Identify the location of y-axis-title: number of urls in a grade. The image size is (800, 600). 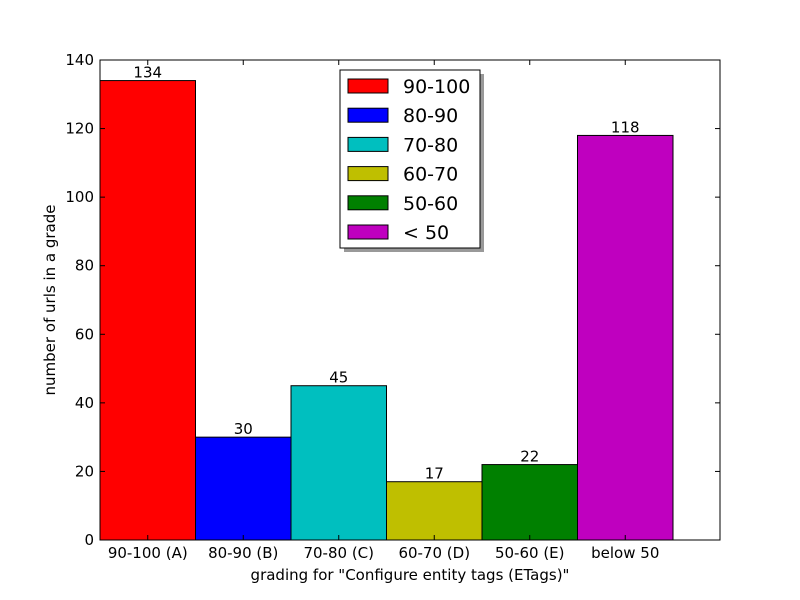
(50, 300).